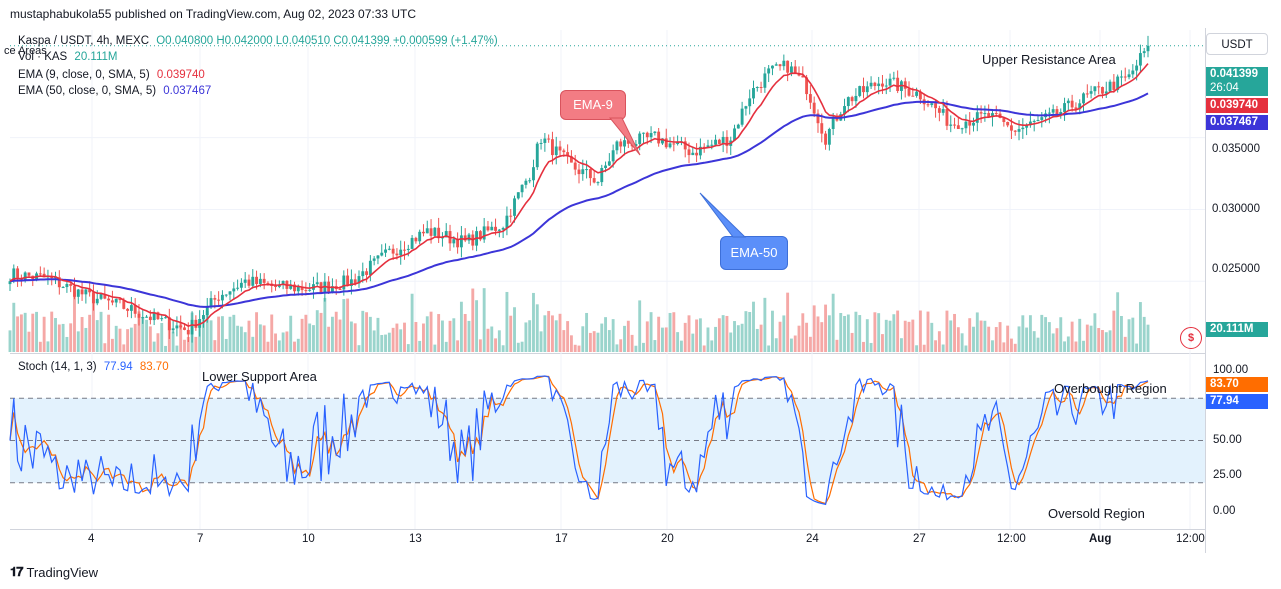  What do you see at coordinates (1191, 338) in the screenshot?
I see `currency-flag-icon: $` at bounding box center [1191, 338].